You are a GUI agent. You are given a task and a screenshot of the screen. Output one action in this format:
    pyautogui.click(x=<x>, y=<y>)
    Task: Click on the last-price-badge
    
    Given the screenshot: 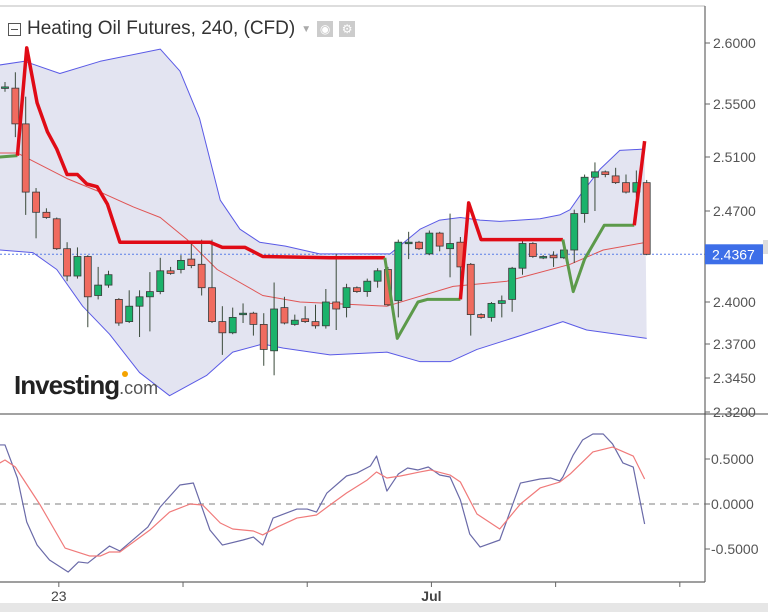 What is the action you would take?
    pyautogui.click(x=734, y=254)
    